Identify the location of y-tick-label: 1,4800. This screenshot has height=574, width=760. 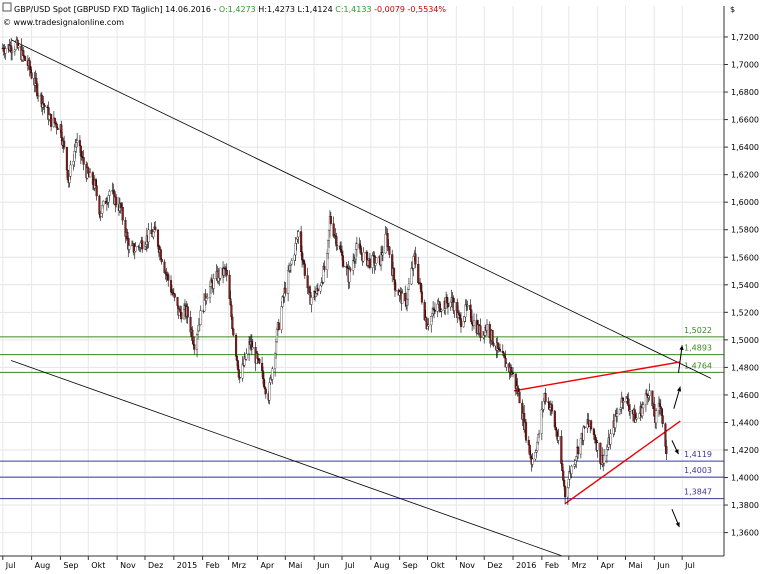
(745, 367).